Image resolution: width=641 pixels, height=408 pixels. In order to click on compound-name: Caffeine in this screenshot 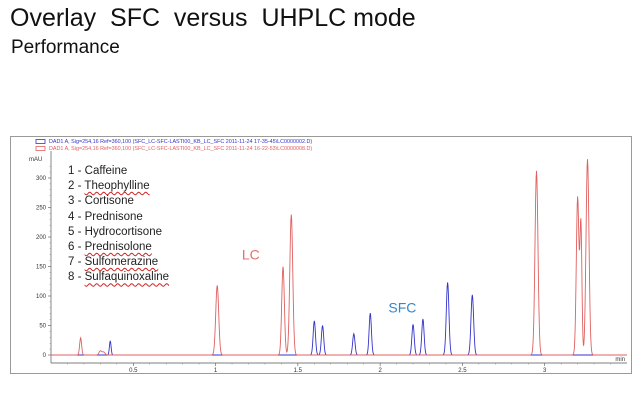, I will do `click(106, 171)`.